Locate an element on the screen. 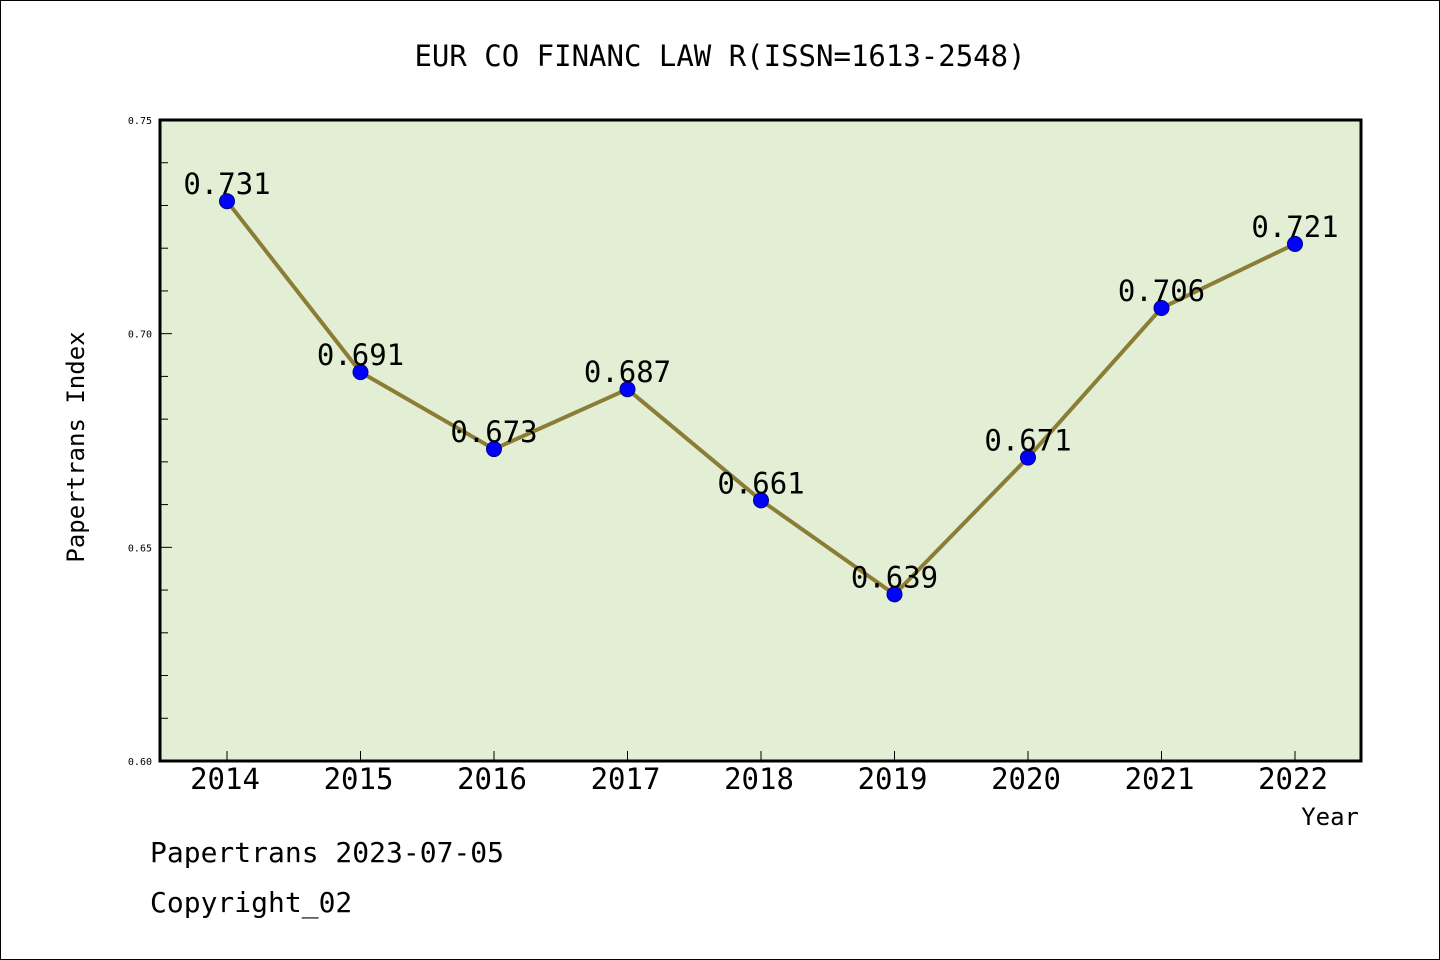  y-axis-label: Papertrans Index is located at coordinates (76, 446).